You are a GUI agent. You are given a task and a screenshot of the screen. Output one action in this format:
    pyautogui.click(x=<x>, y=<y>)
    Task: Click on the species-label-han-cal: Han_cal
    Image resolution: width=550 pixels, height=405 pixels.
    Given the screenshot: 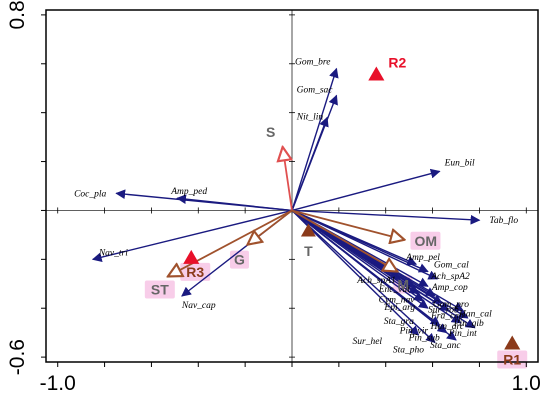 What is the action you would take?
    pyautogui.click(x=475, y=315)
    